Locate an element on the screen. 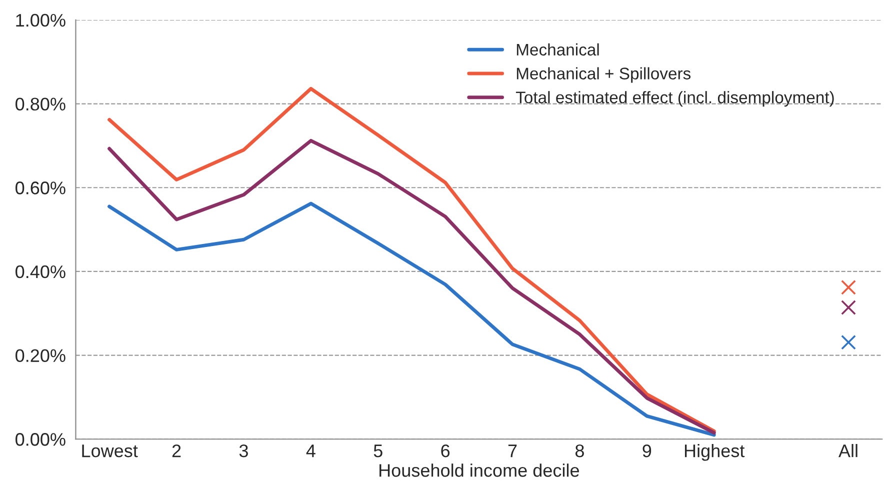  x-tick-label: 7 is located at coordinates (512, 451).